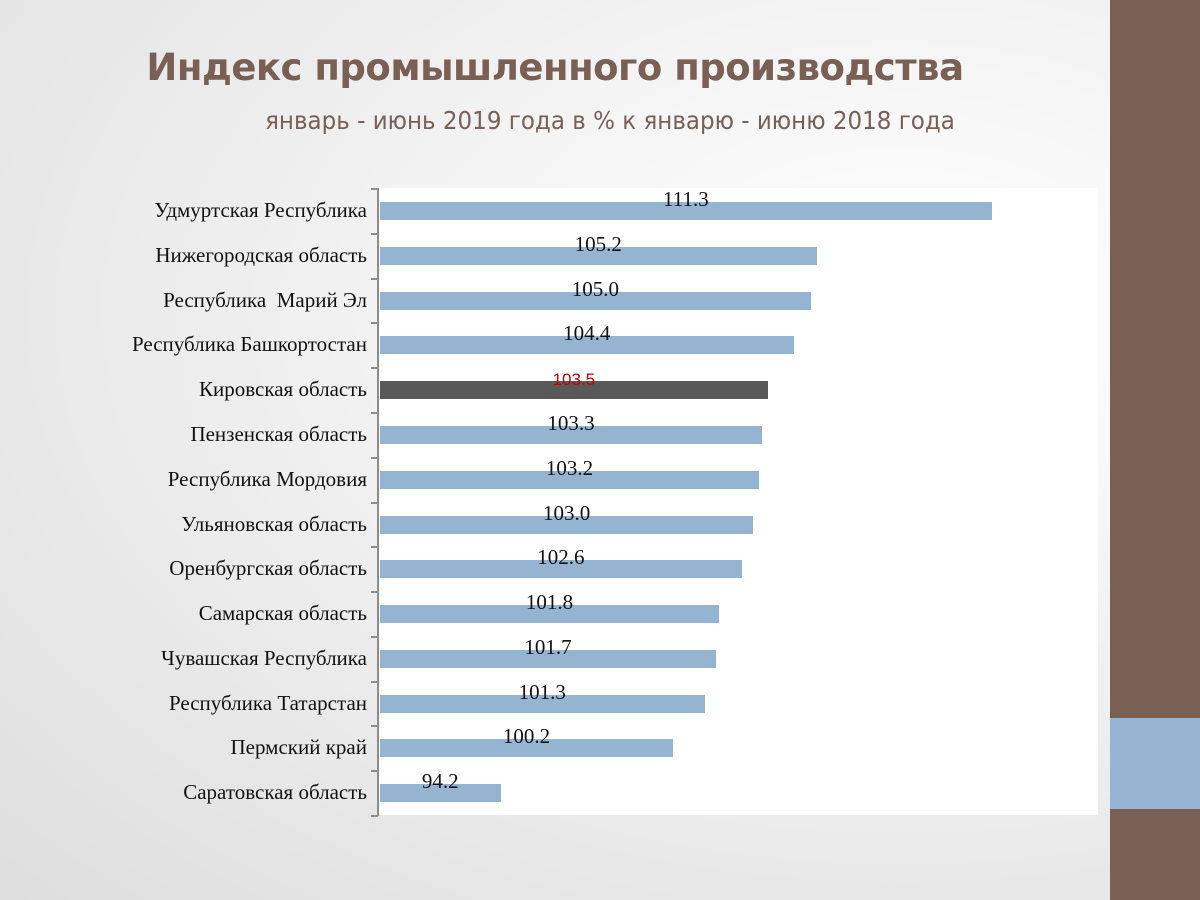 This screenshot has width=1200, height=900. What do you see at coordinates (249, 344) in the screenshot?
I see `category-label: Республика Башкортостан` at bounding box center [249, 344].